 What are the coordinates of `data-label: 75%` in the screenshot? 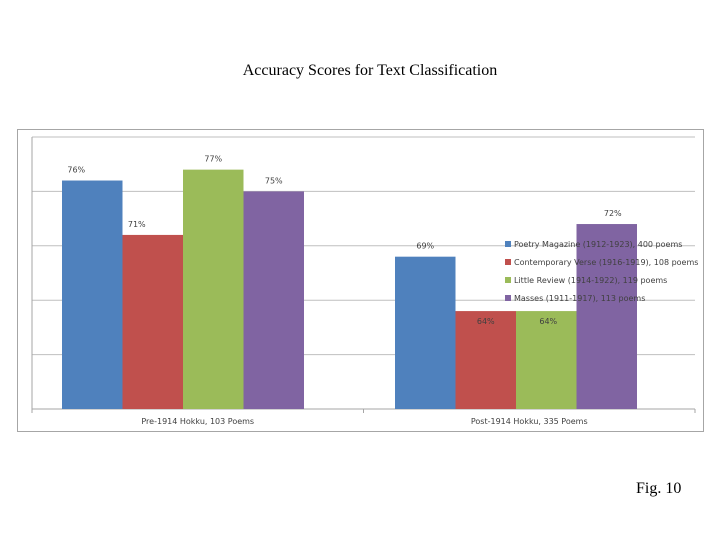 It's located at (274, 180).